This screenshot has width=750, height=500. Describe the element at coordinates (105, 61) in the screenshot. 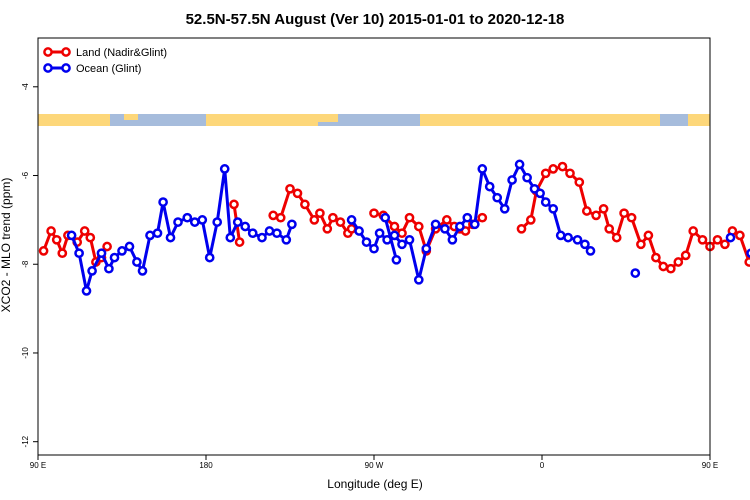

I see `legend: Land (Nadir&Glint) Ocean (Glint)` at that location.